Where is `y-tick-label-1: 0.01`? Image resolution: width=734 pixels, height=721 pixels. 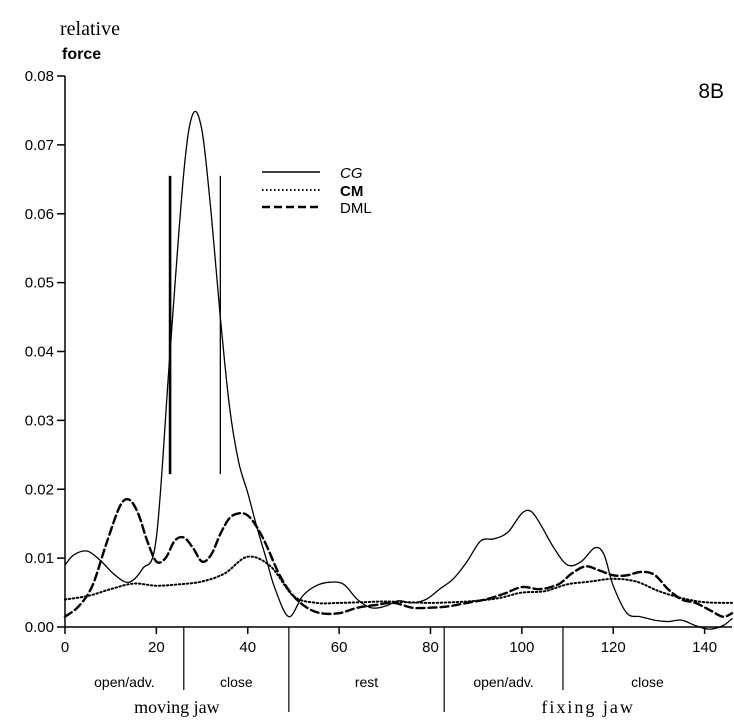 y-tick-label-1: 0.01 is located at coordinates (39, 558).